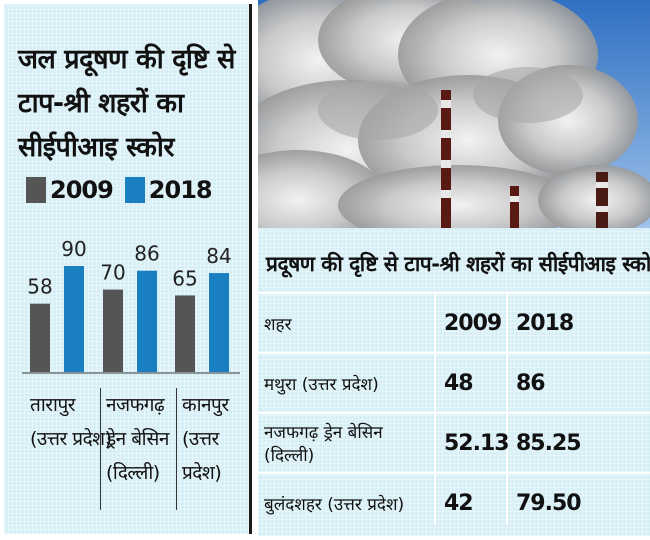 This screenshot has height=540, width=650. Describe the element at coordinates (36, 190) in the screenshot. I see `legend-swatch-2009` at that location.